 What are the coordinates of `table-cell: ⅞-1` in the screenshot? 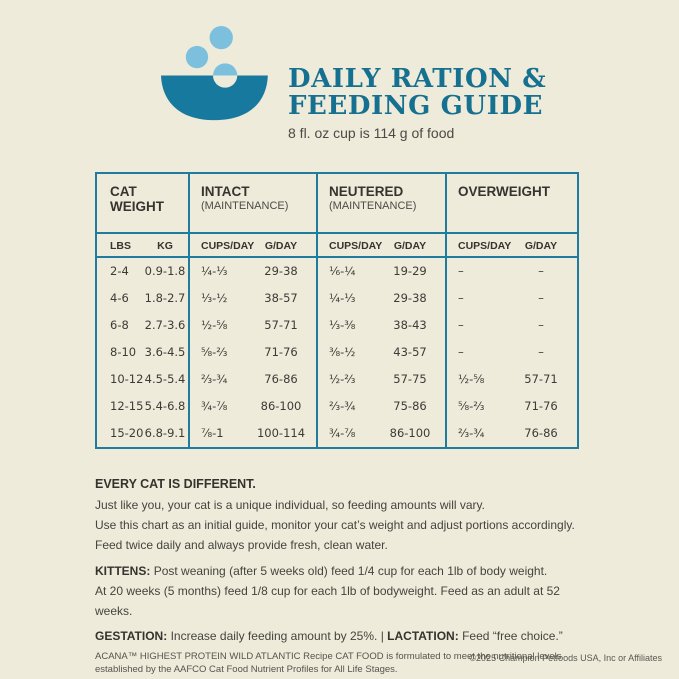 It's located at (217, 433).